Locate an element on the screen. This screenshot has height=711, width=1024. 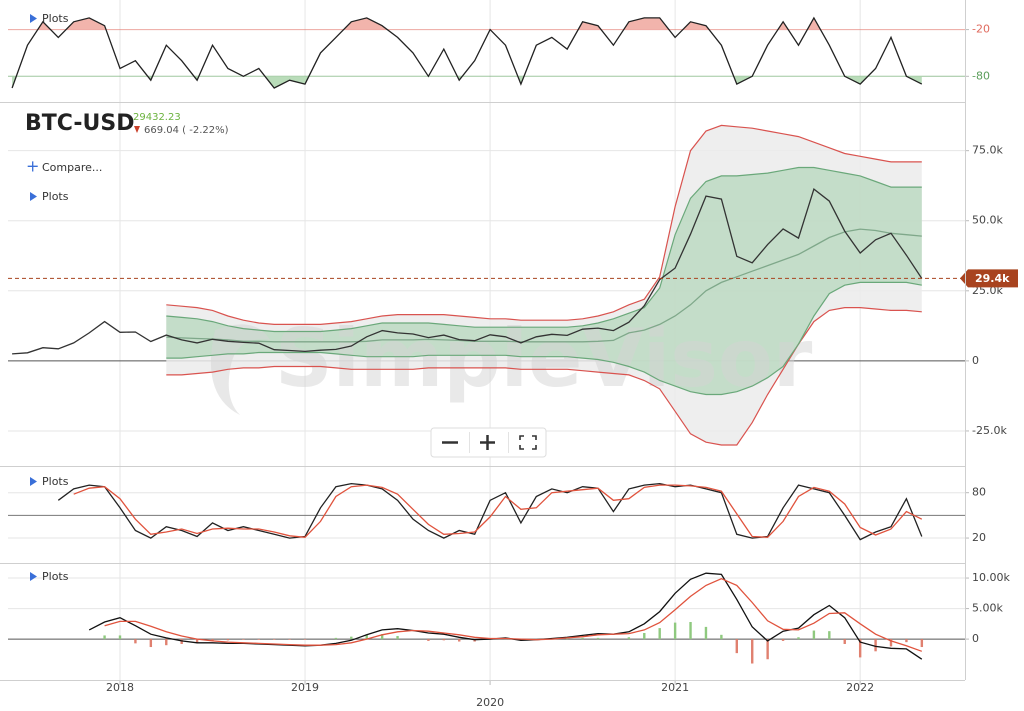
zoom-in-button is located at coordinates (489, 442).